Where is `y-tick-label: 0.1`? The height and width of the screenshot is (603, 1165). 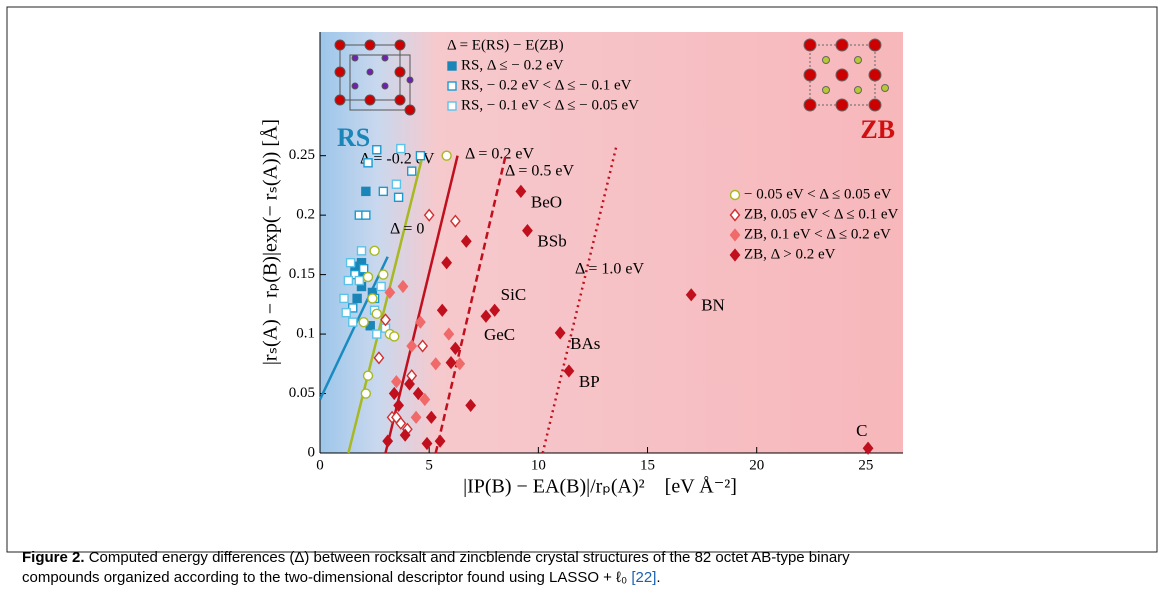 y-tick-label: 0.1 is located at coordinates (305, 334).